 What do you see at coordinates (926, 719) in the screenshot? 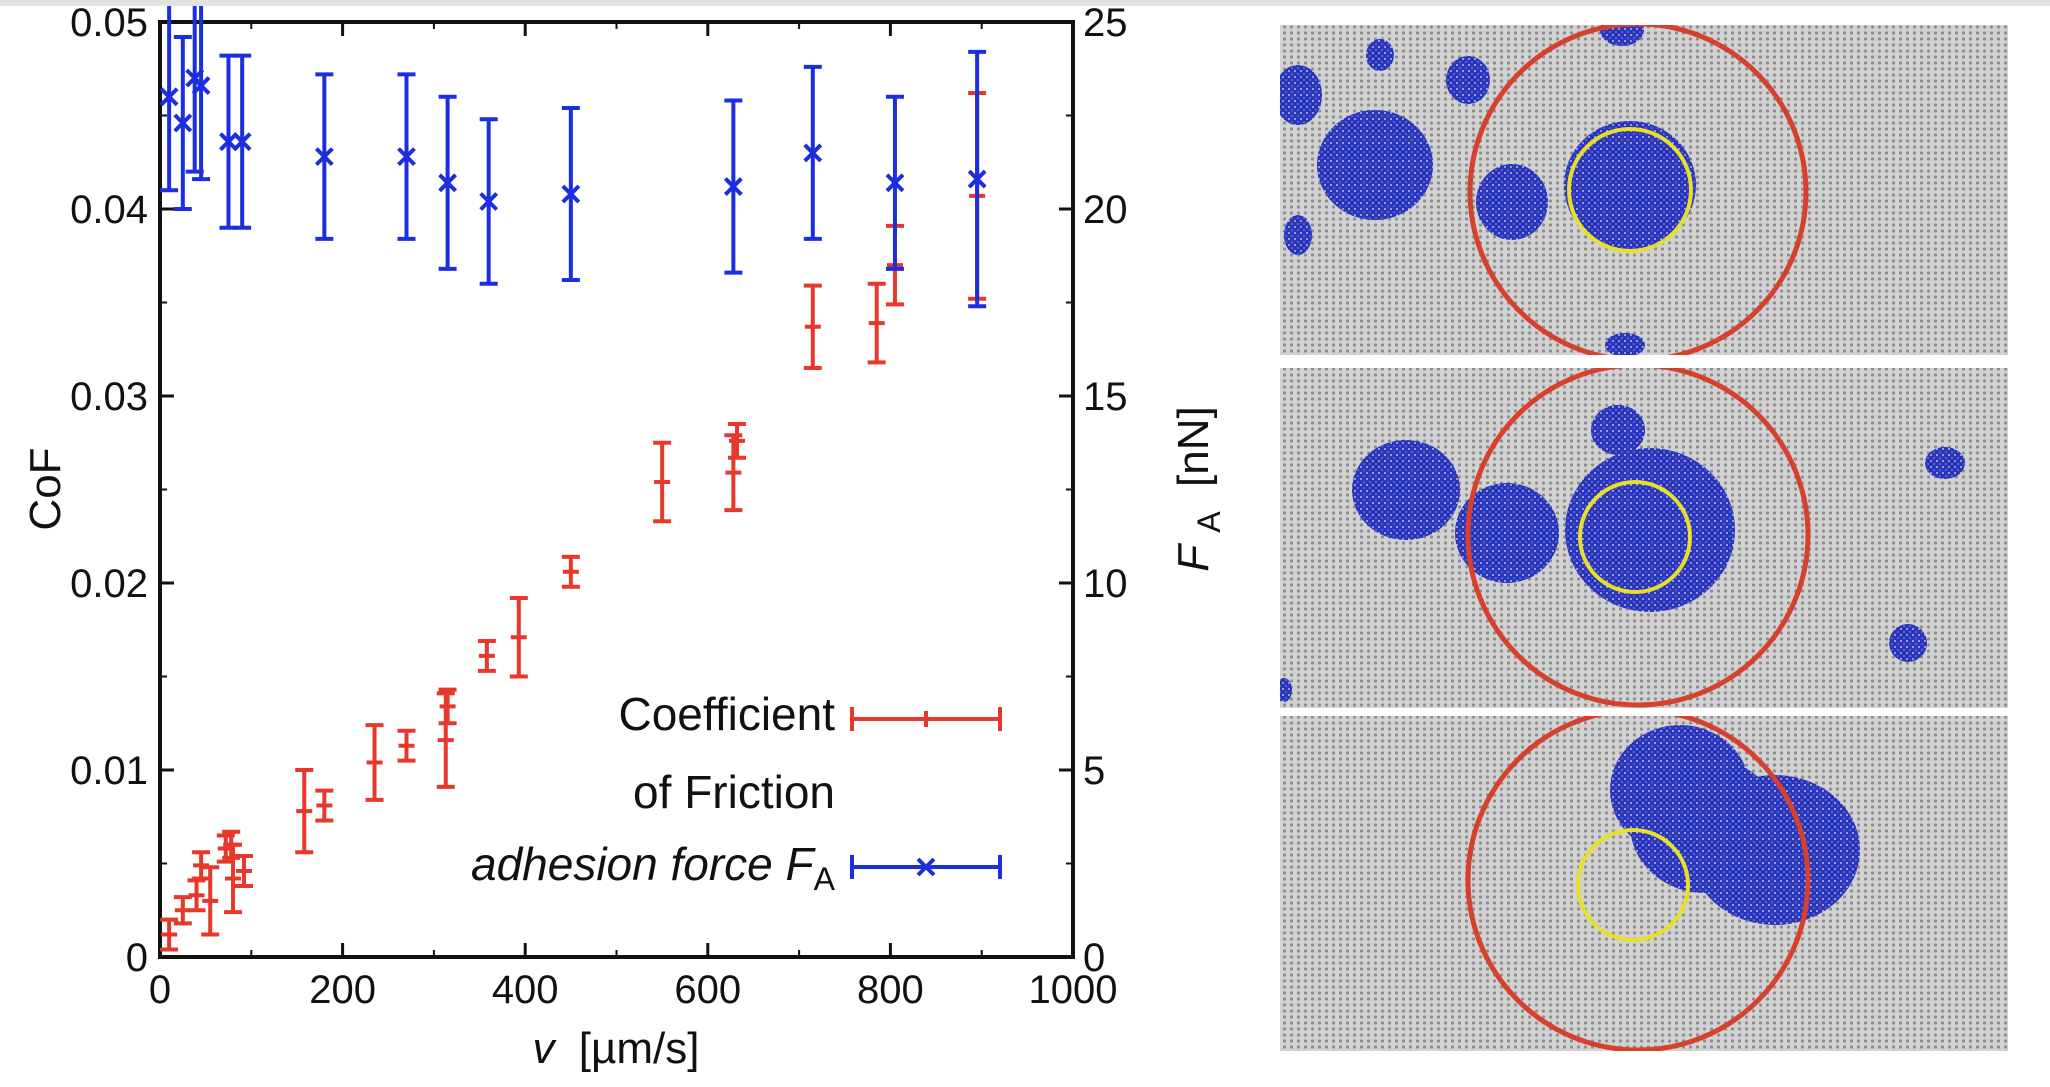
I see `legend-cof-sample` at bounding box center [926, 719].